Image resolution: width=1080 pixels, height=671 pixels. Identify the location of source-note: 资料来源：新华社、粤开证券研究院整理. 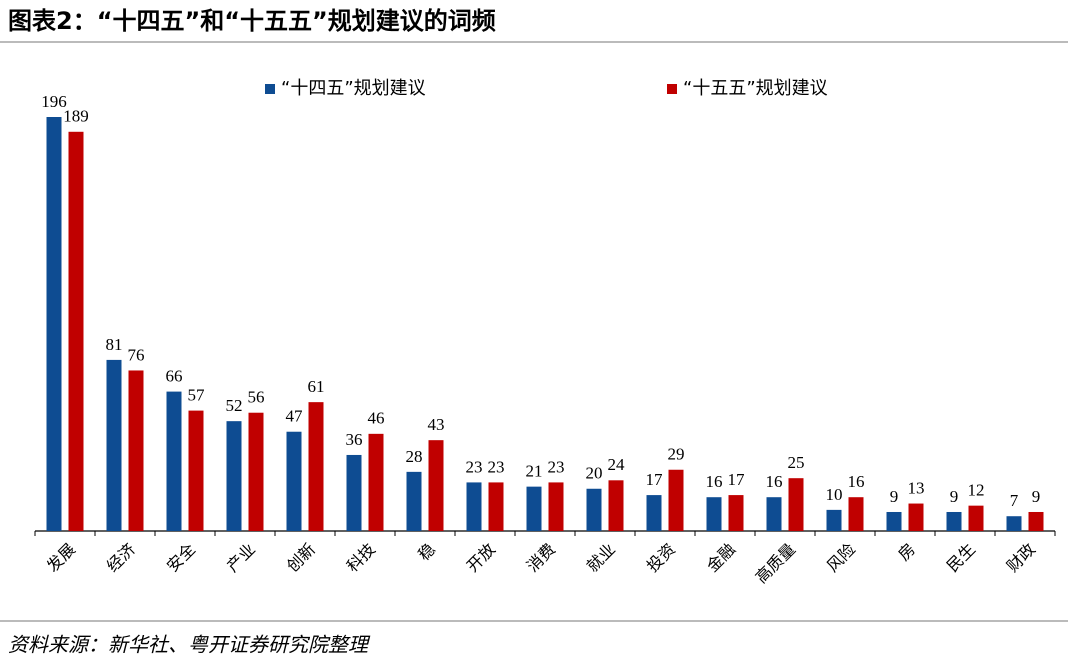
(189, 645).